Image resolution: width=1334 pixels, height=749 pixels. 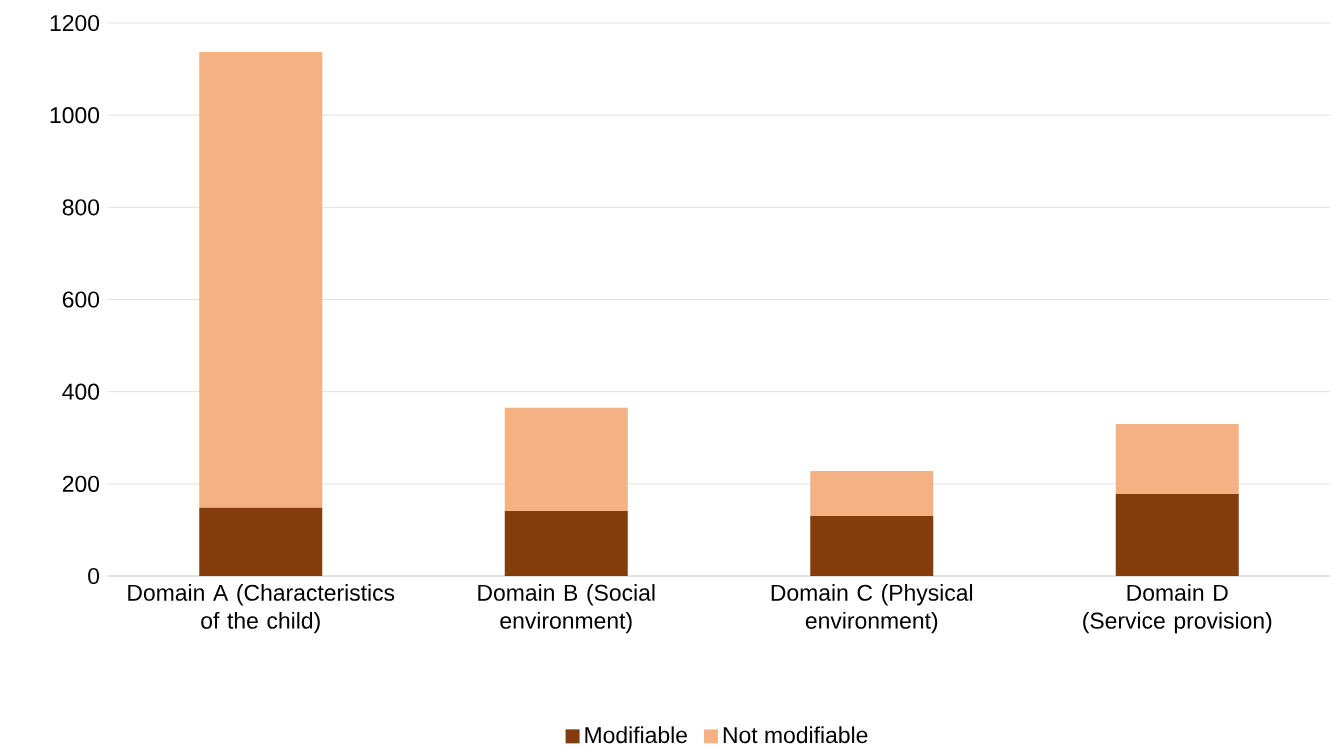 I want to click on y-tick-label: 600, so click(x=81, y=299).